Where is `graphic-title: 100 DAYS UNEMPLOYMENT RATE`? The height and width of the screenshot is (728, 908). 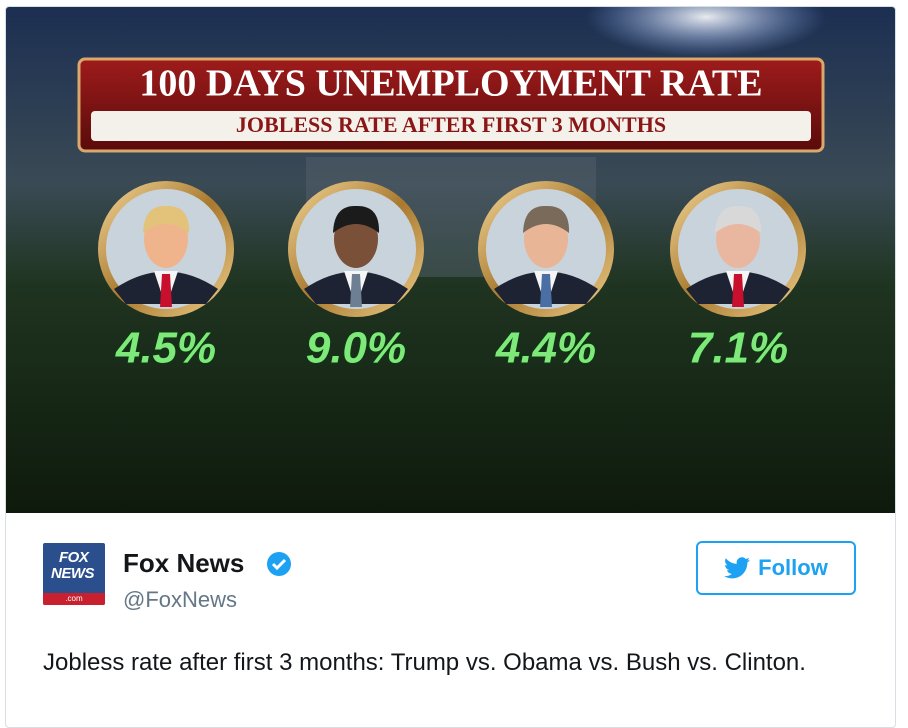
graphic-title: 100 DAYS UNEMPLOYMENT RATE is located at coordinates (450, 84).